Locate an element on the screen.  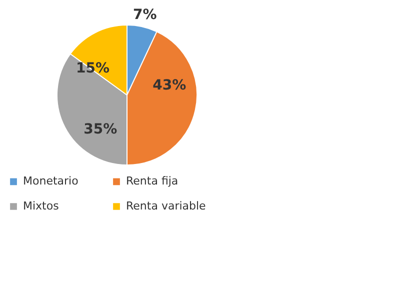
data-label: 7% is located at coordinates (144, 14).